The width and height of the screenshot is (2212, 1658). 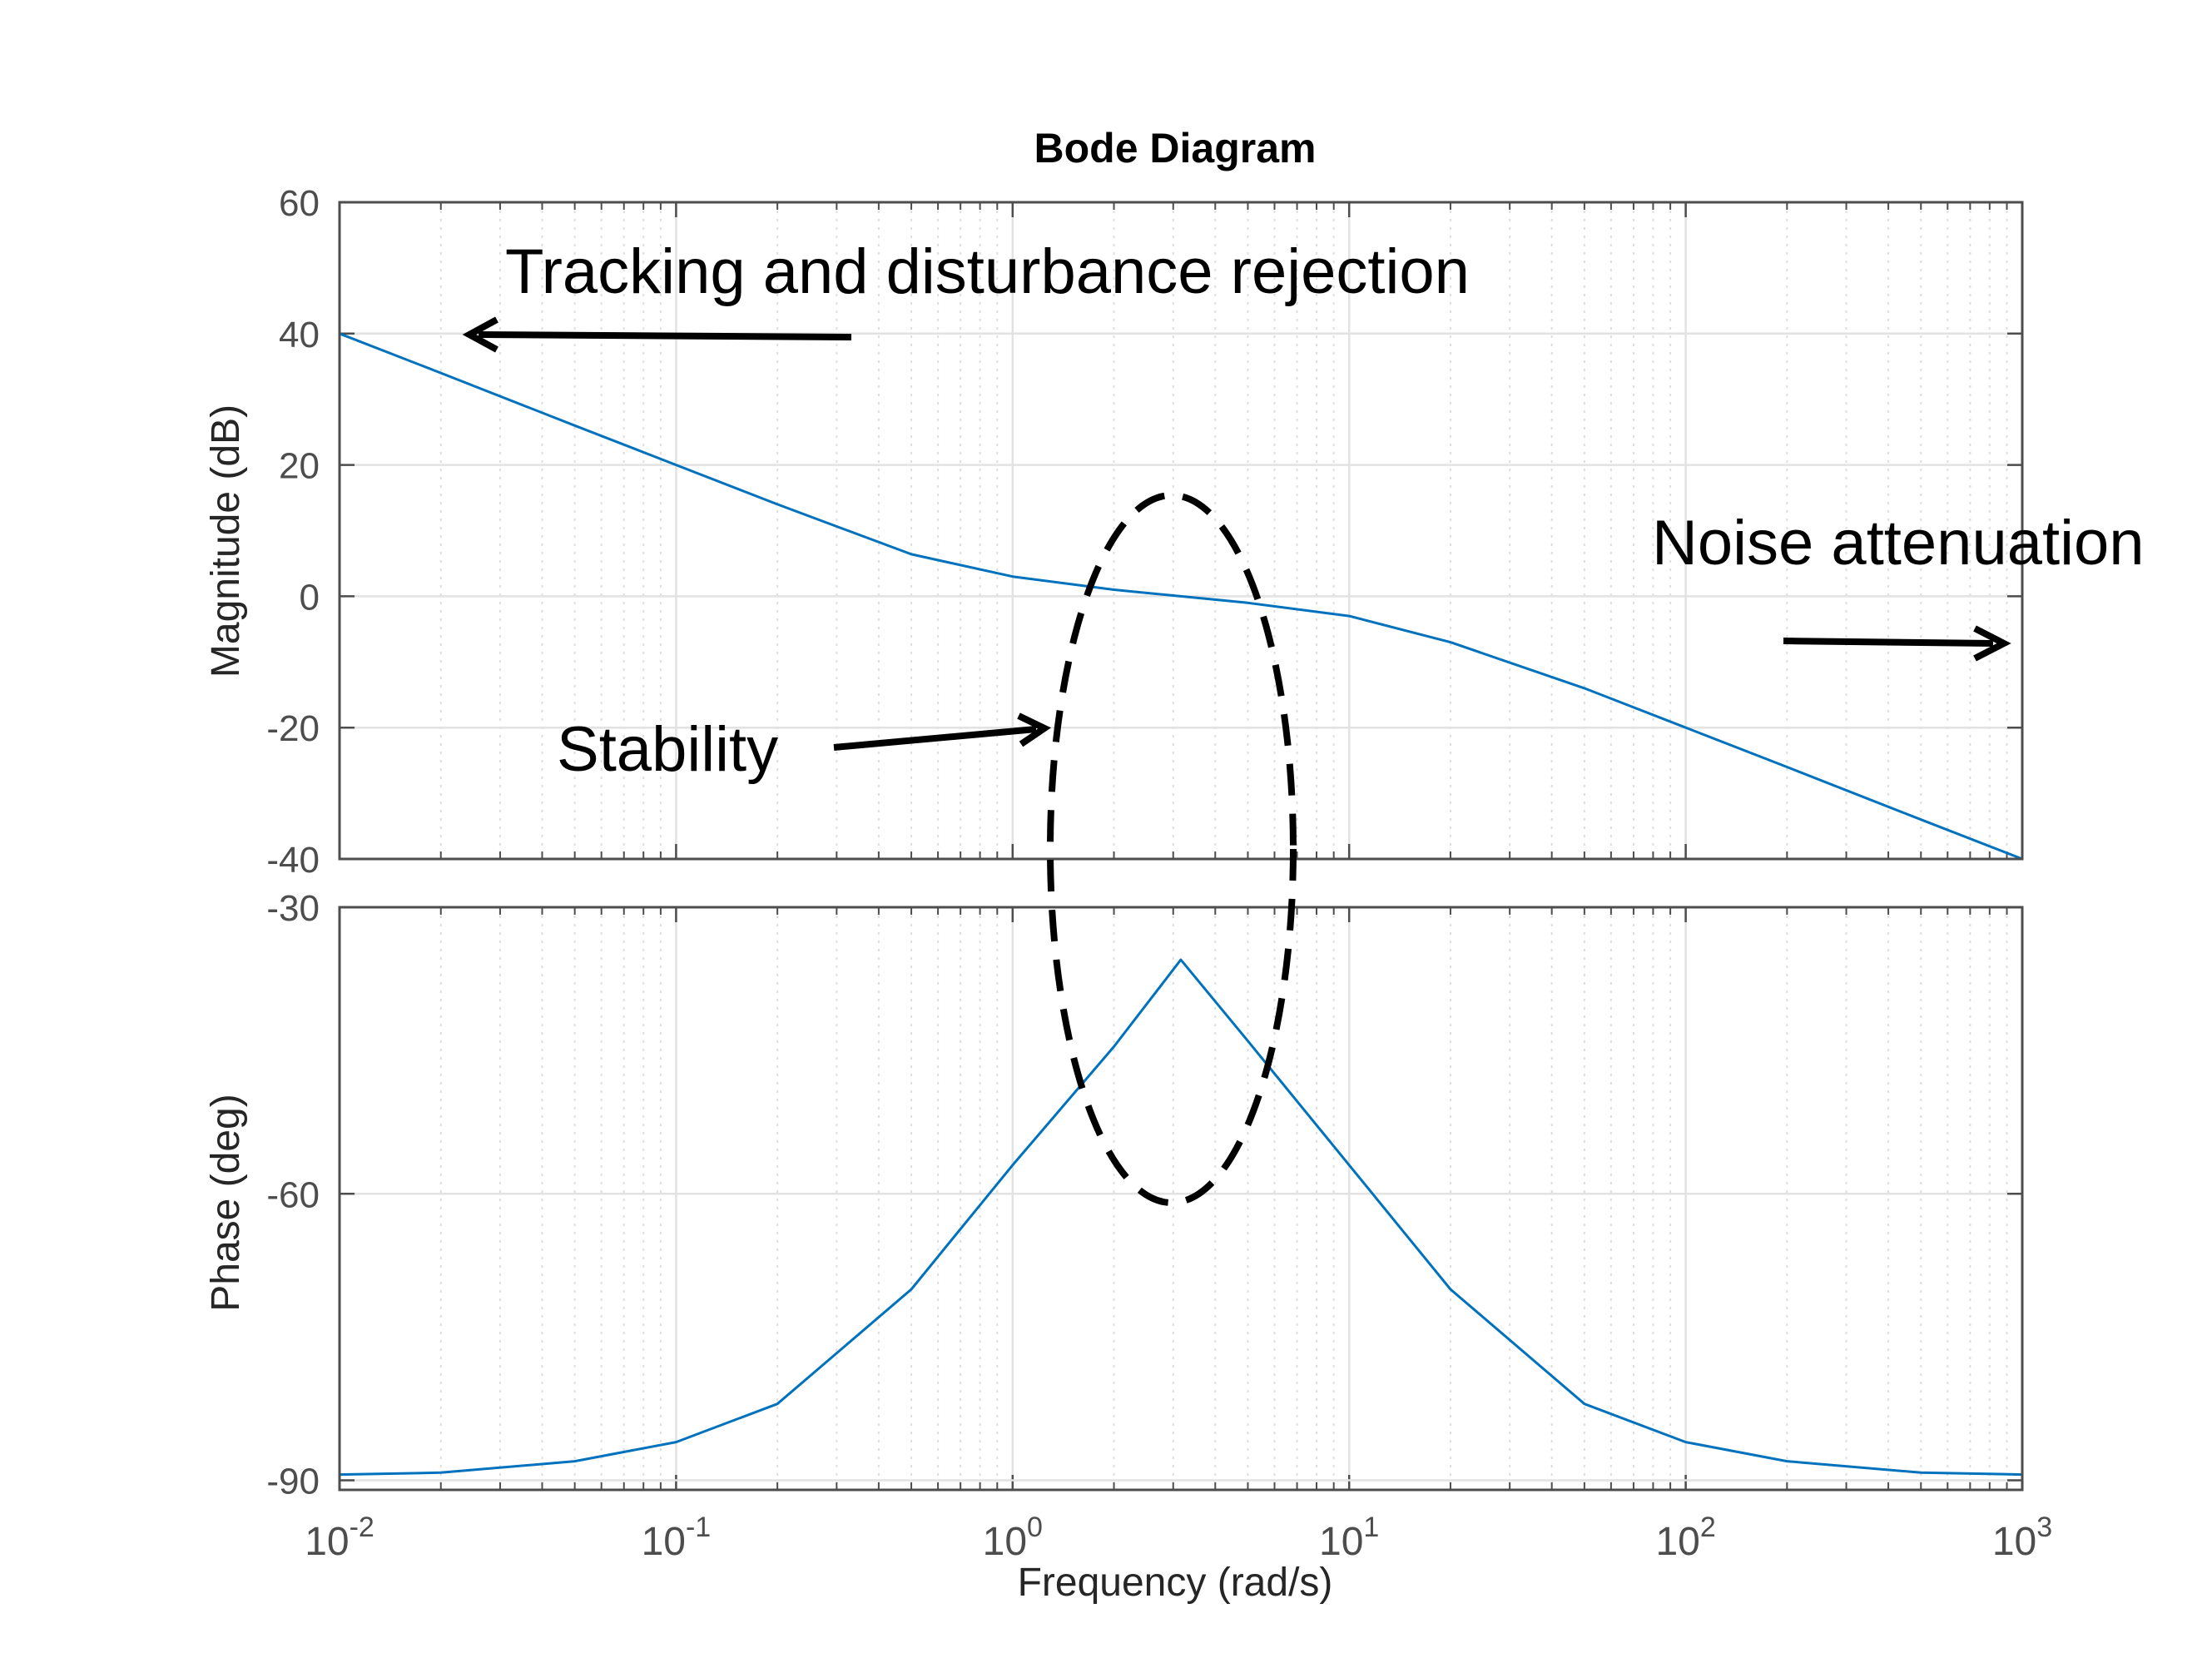 I want to click on stability-annotation: Stability, so click(x=668, y=749).